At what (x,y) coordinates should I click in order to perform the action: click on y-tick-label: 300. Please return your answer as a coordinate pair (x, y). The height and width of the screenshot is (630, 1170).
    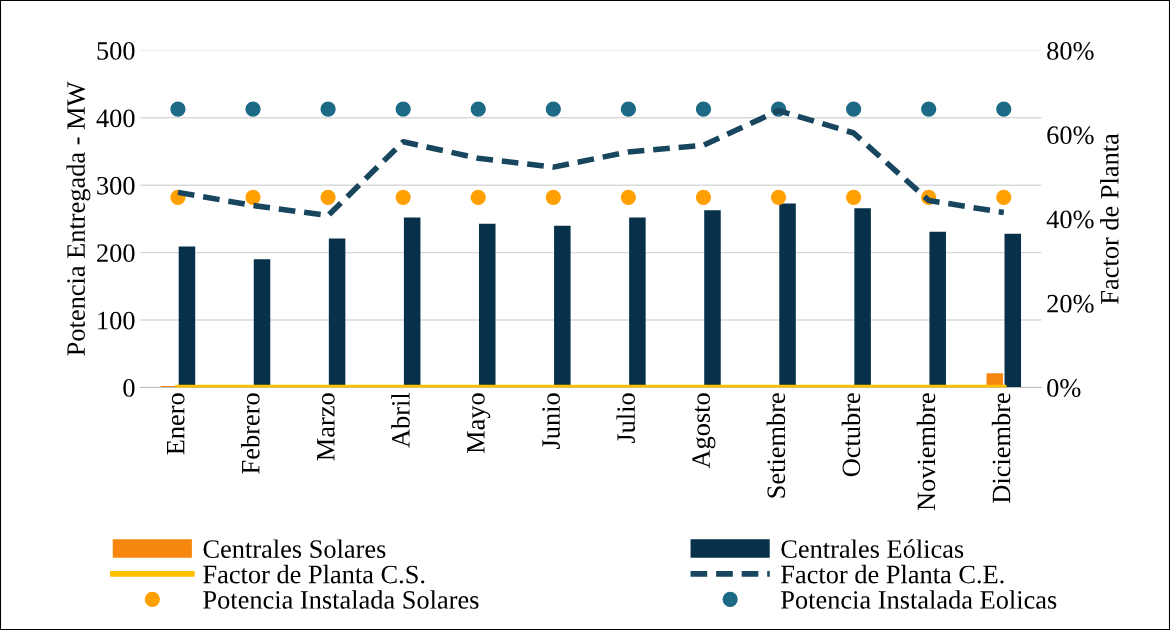
    Looking at the image, I should click on (116, 185).